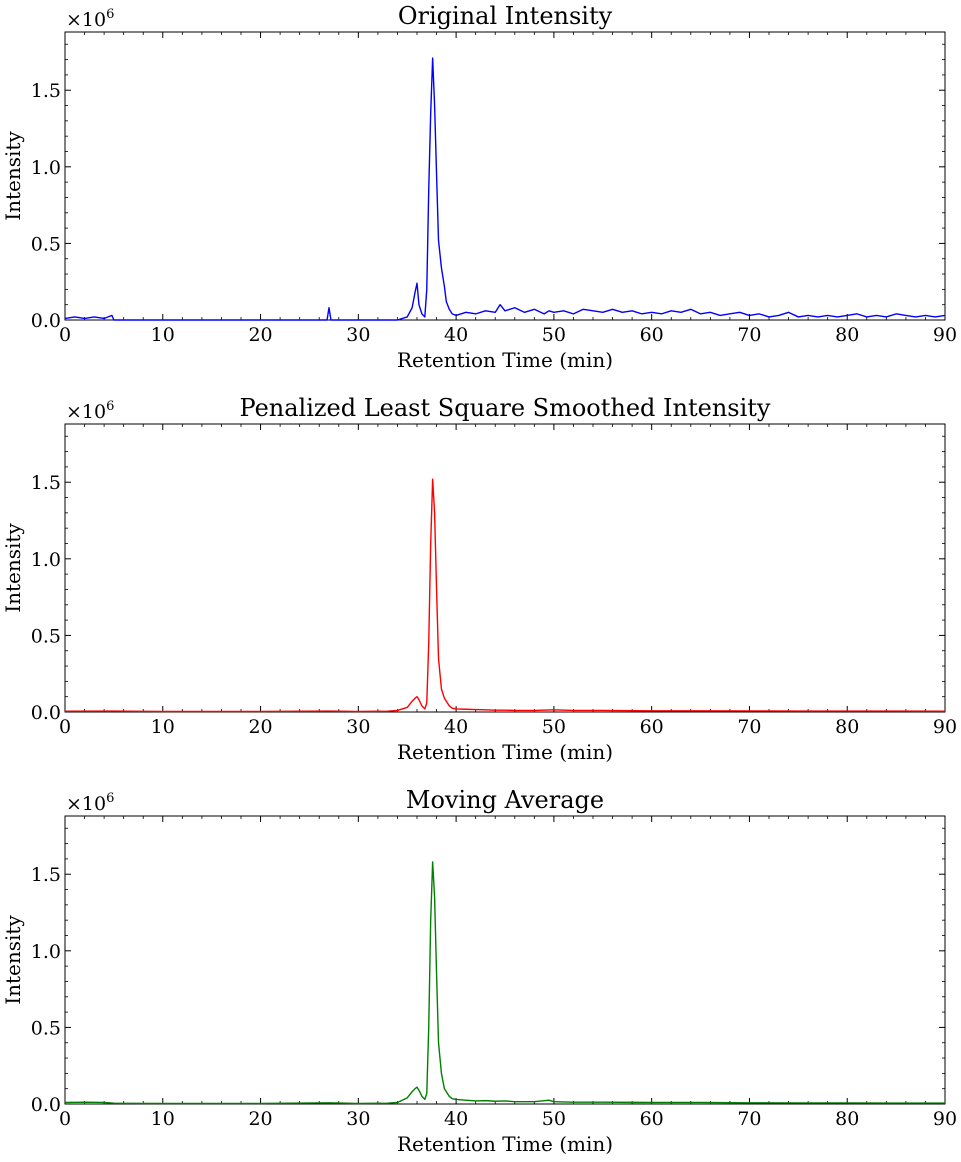 Image resolution: width=961 pixels, height=1162 pixels. What do you see at coordinates (505, 800) in the screenshot?
I see `chart-title: Moving Average` at bounding box center [505, 800].